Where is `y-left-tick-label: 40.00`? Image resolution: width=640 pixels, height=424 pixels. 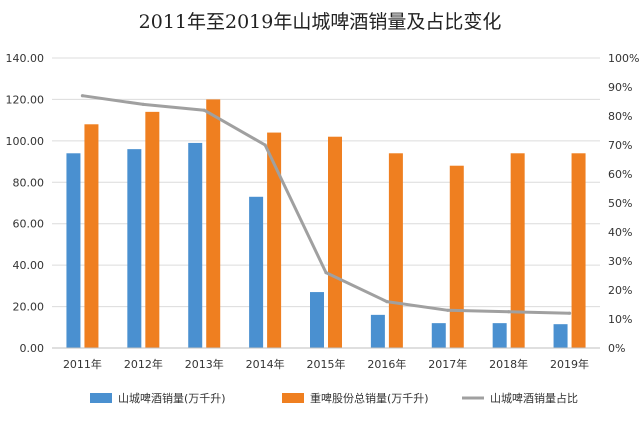
y-left-tick-label: 40.00 is located at coordinates (29, 265).